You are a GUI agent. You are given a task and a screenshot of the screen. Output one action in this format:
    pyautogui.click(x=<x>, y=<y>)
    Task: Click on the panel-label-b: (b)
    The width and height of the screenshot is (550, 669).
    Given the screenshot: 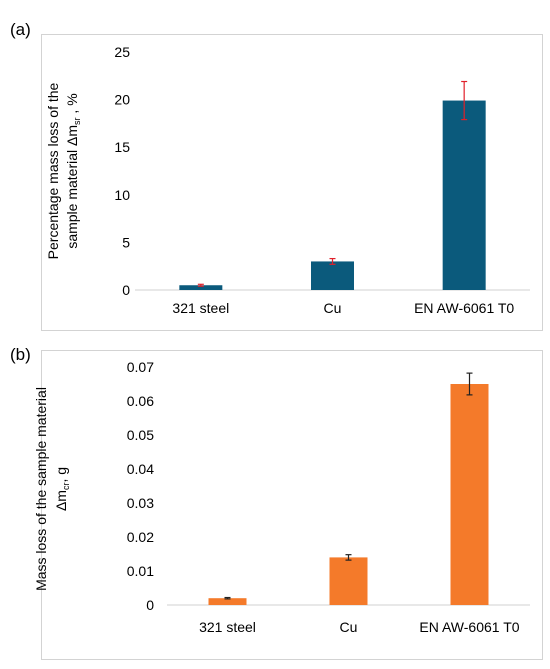 What is the action you would take?
    pyautogui.click(x=20, y=354)
    